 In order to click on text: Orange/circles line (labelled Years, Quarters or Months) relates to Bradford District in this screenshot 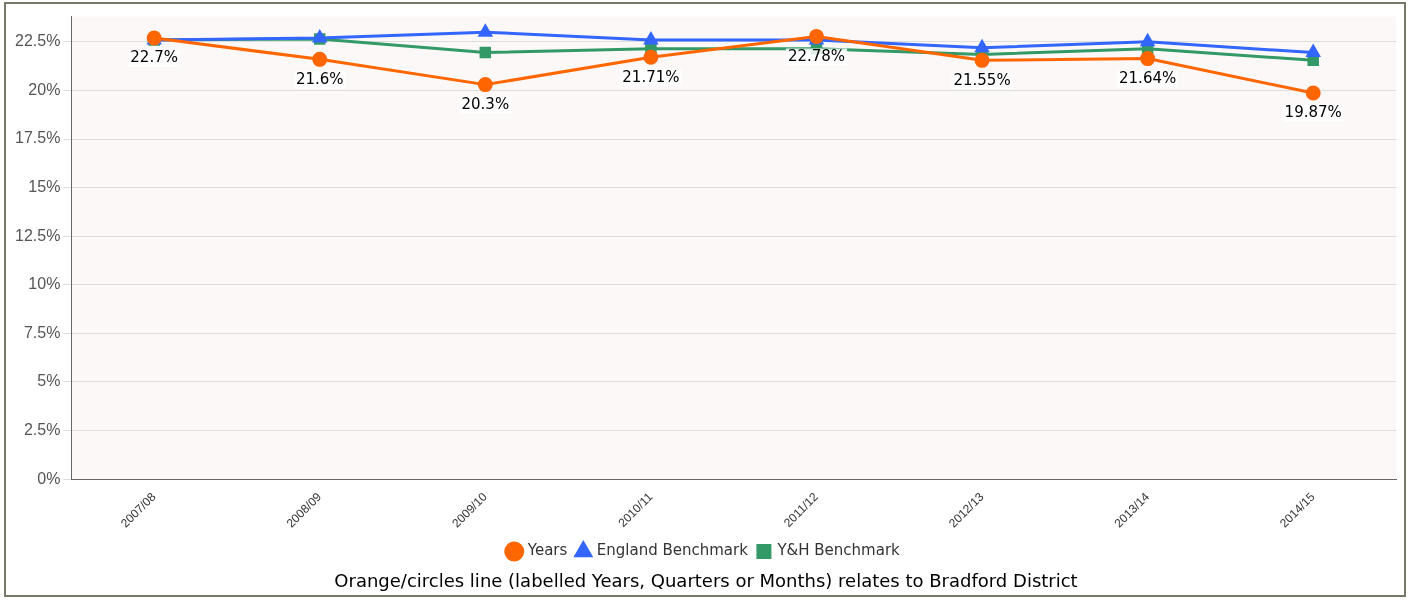, I will do `click(706, 580)`.